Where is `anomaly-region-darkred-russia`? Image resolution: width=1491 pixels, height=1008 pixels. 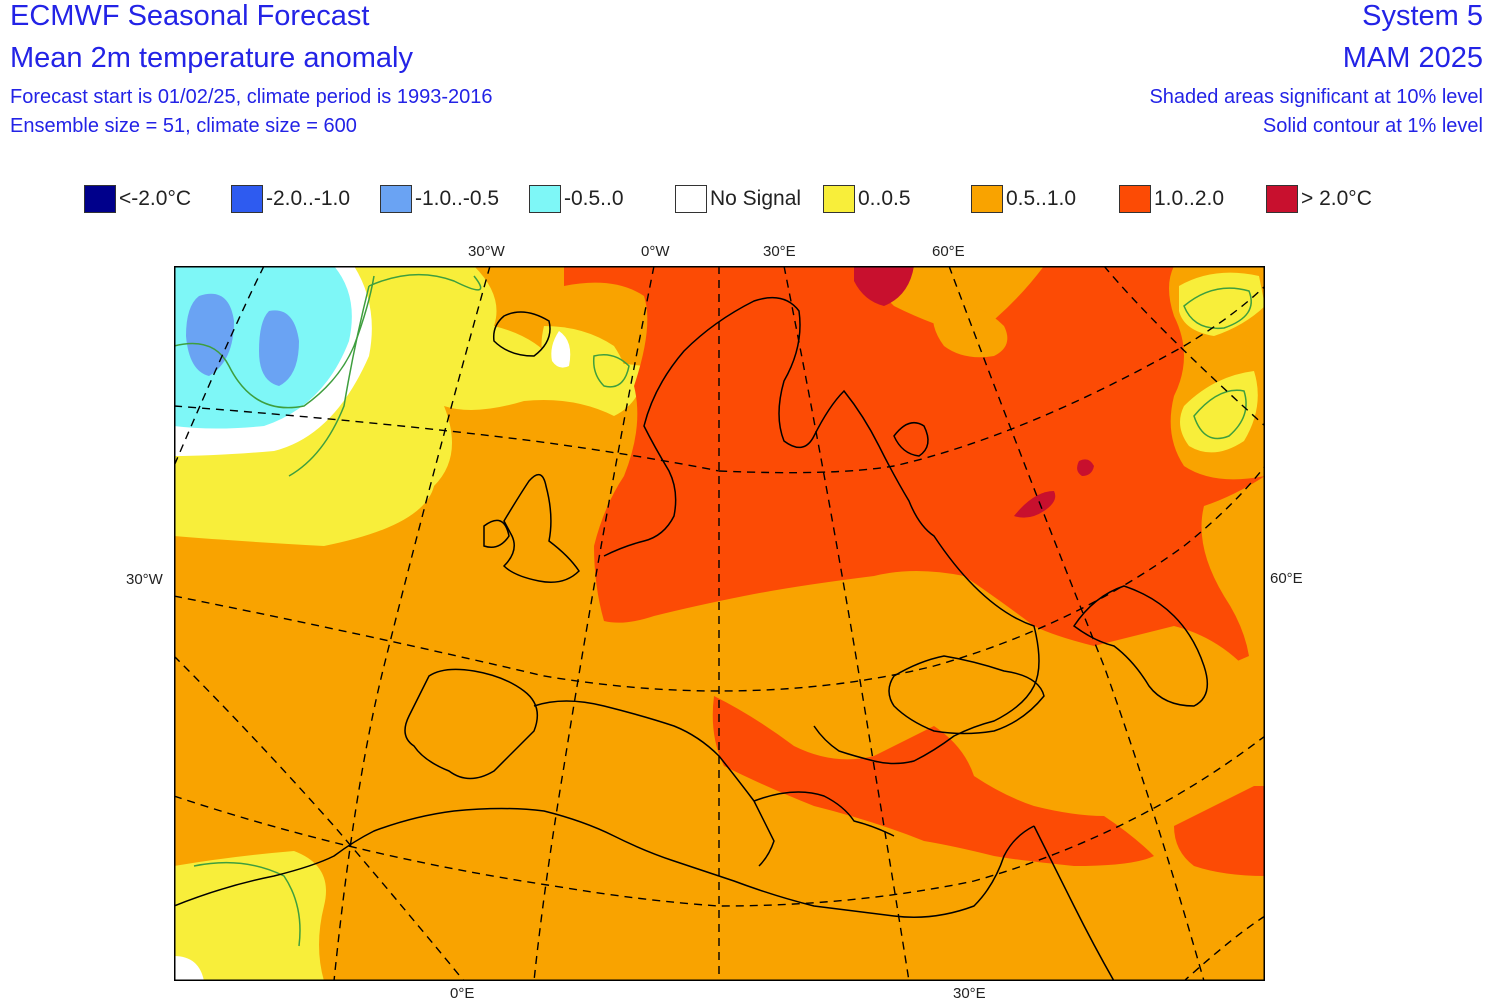 anomaly-region-darkred-russia is located at coordinates (1085, 467).